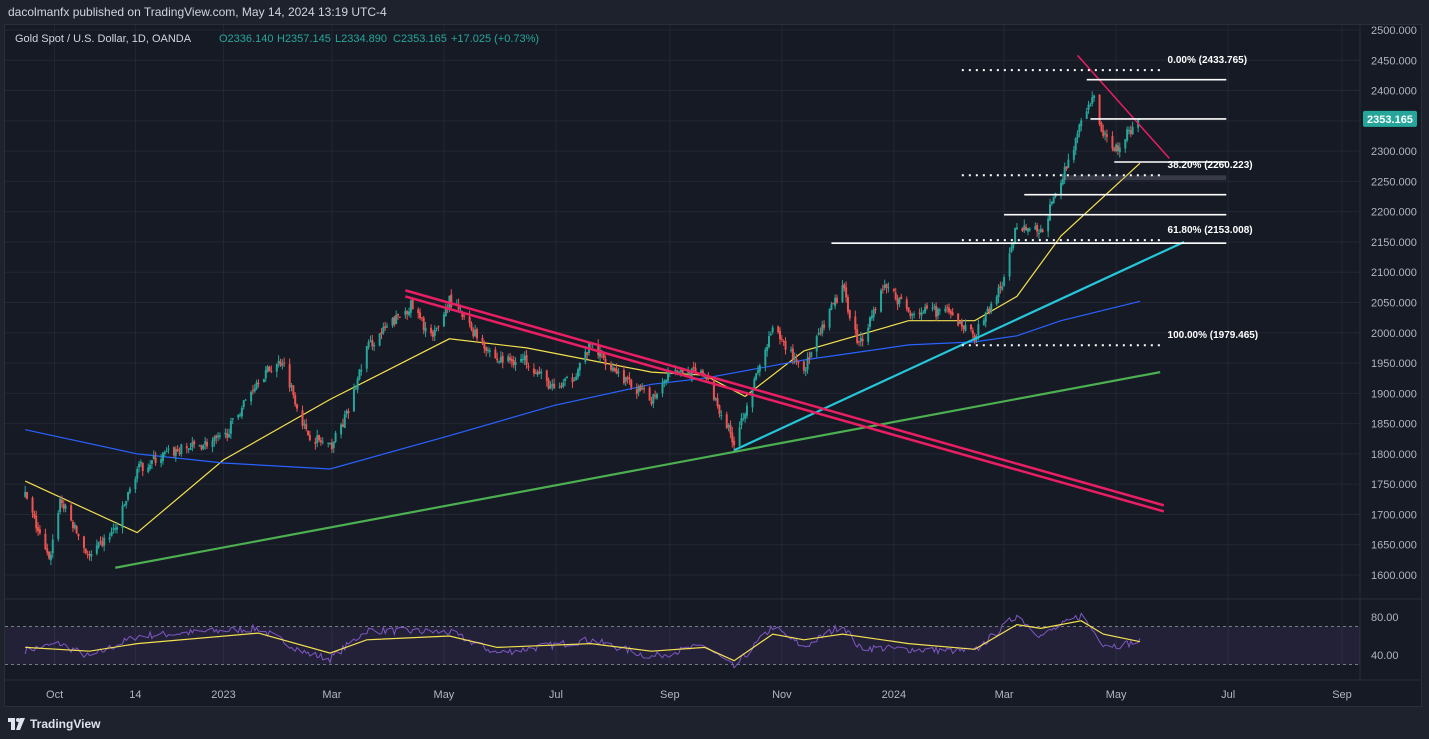 The height and width of the screenshot is (739, 1429). Describe the element at coordinates (1394, 364) in the screenshot. I see `y-tick-label: 1950.000` at that location.